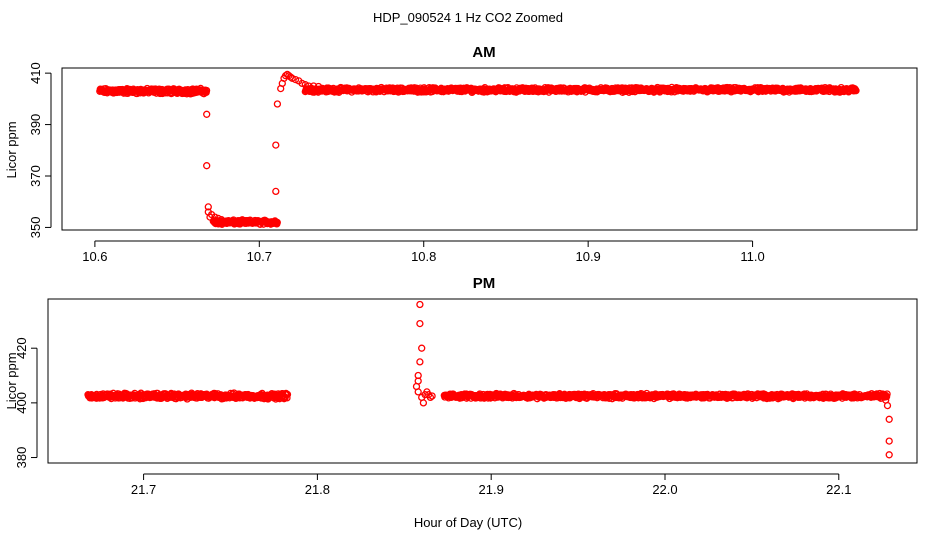  Describe the element at coordinates (35, 73) in the screenshot. I see `am-y-tick-label: 410` at that location.